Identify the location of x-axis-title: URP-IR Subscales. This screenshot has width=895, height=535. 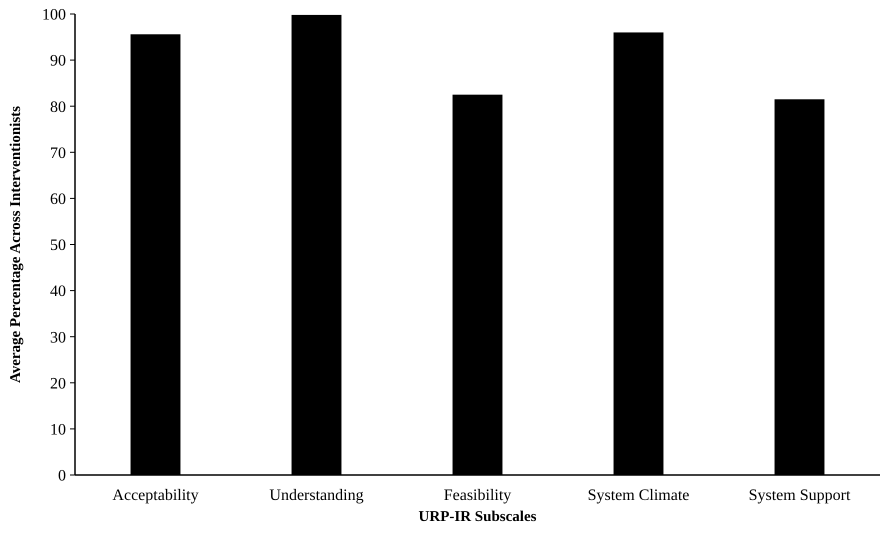
(477, 517).